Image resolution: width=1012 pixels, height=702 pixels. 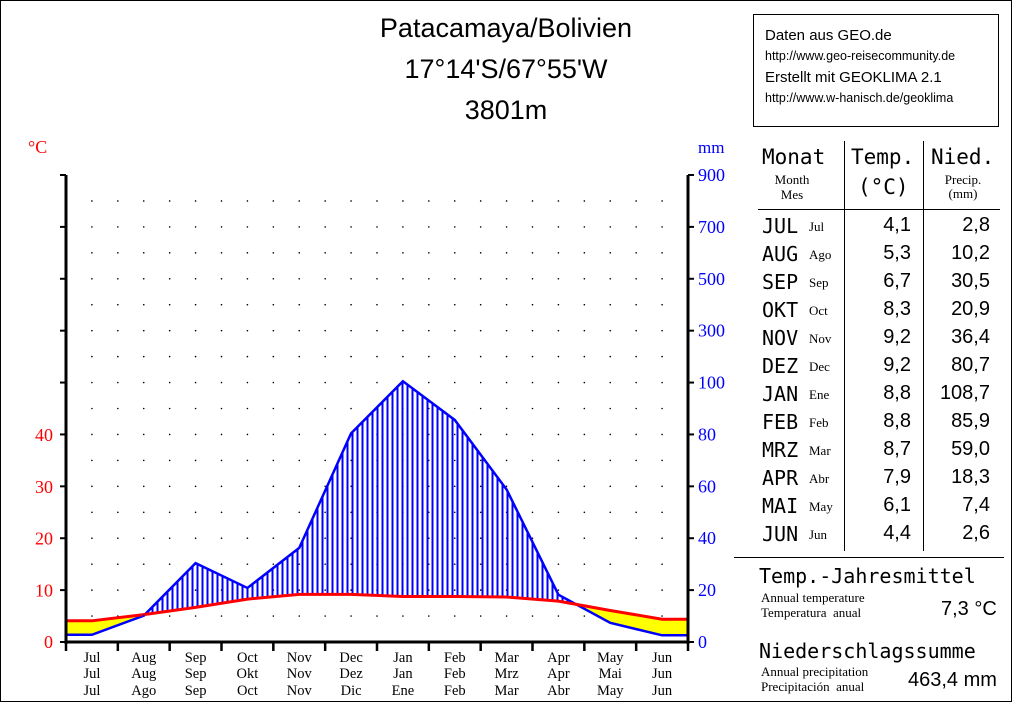 What do you see at coordinates (820, 254) in the screenshot?
I see `row-month-es: Ago` at bounding box center [820, 254].